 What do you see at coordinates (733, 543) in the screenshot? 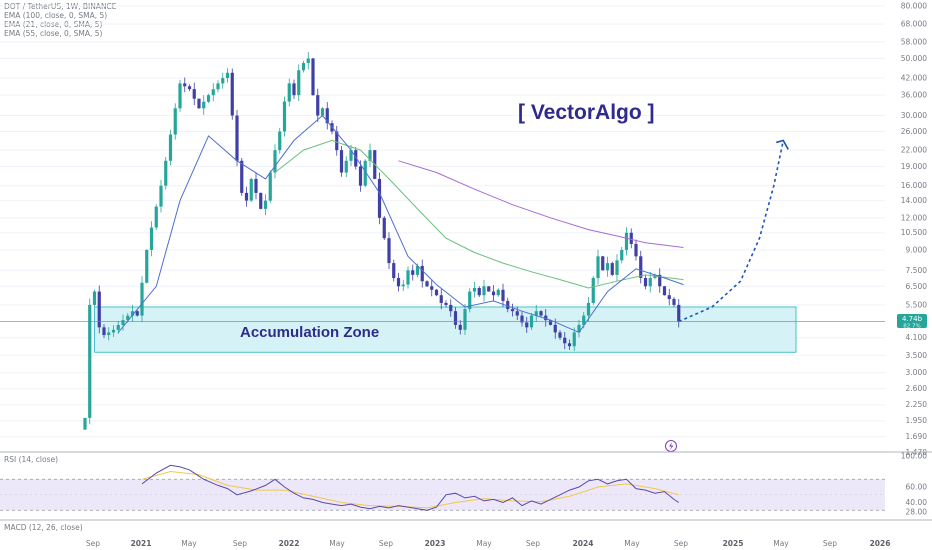
I see `x-tick-label: 2025` at bounding box center [733, 543].